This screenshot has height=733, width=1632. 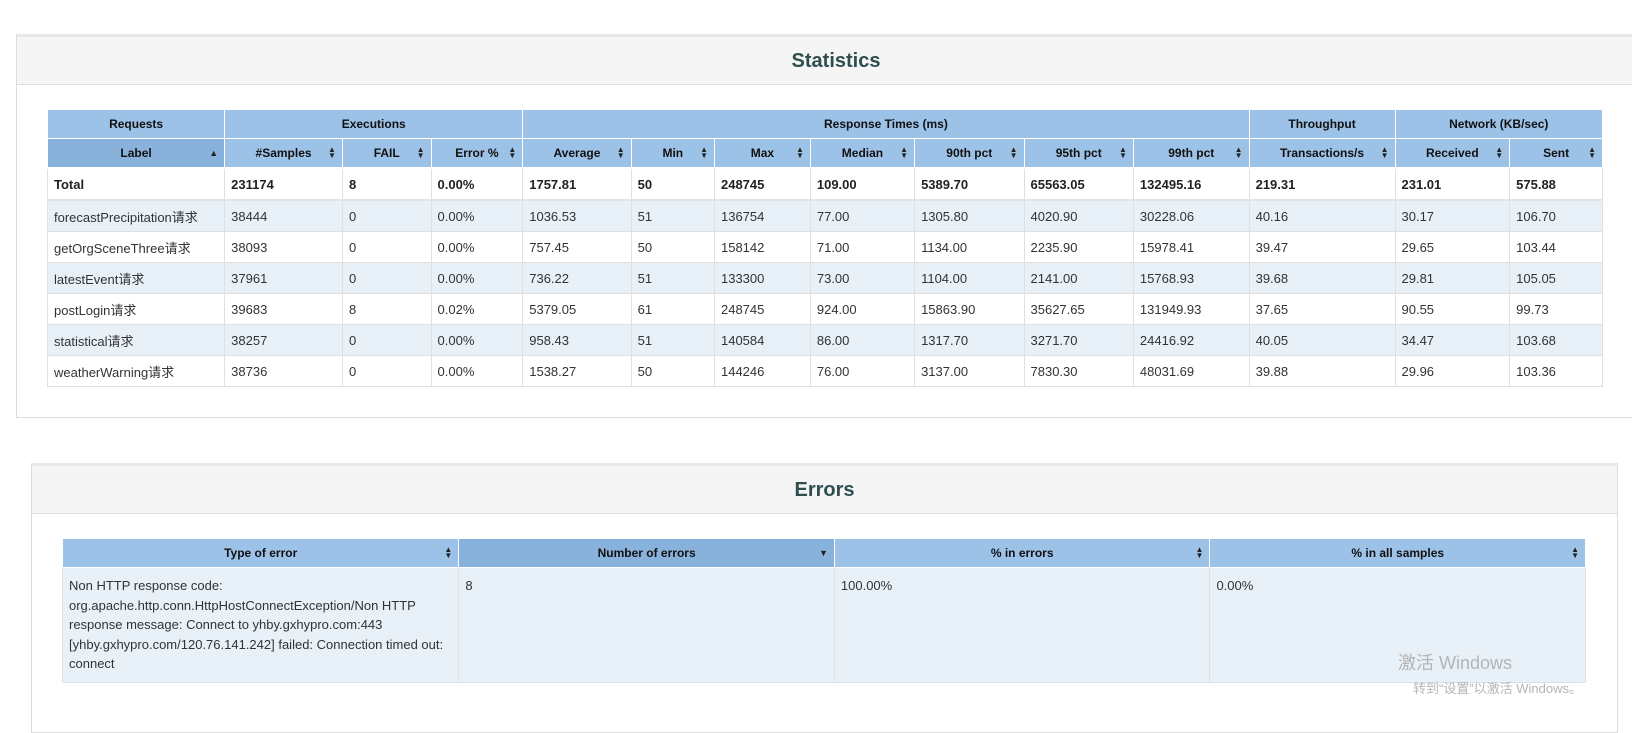 I want to click on statistics-header-90th-pct: 90th pct ▲ ▼, so click(x=969, y=153).